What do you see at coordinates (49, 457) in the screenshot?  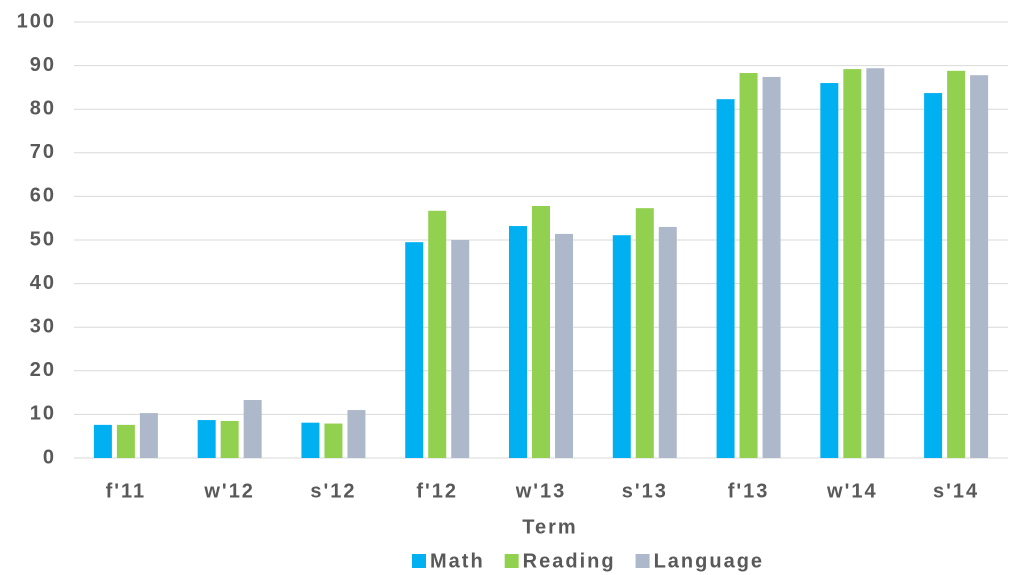 I see `y-tick-label: 0` at bounding box center [49, 457].